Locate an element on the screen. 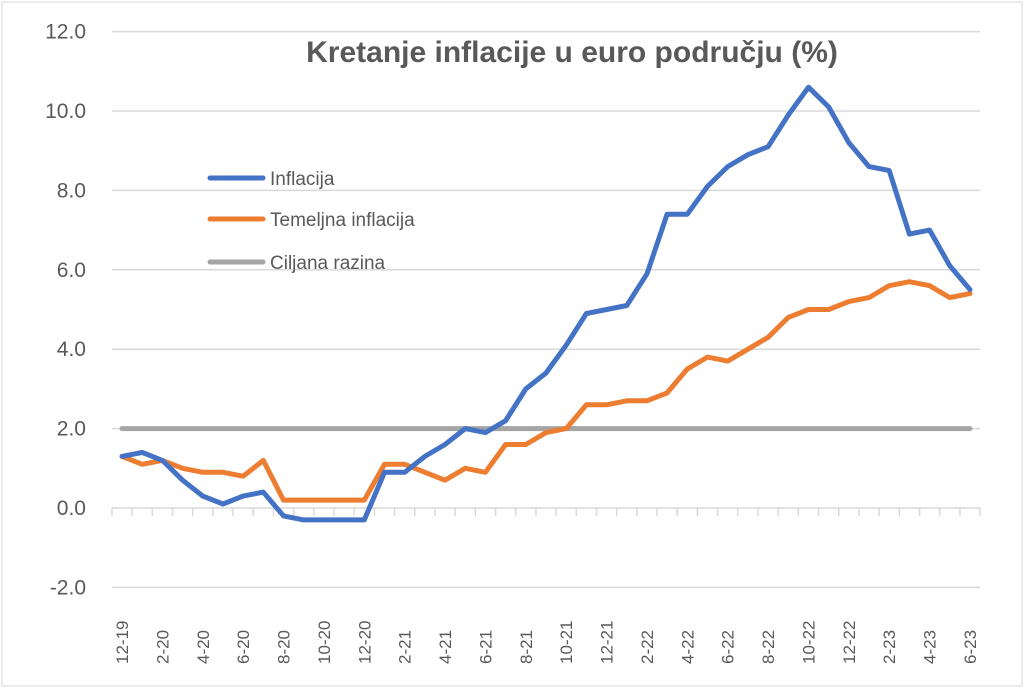 The image size is (1024, 688). legend-label: Temeljna inflacija is located at coordinates (342, 220).